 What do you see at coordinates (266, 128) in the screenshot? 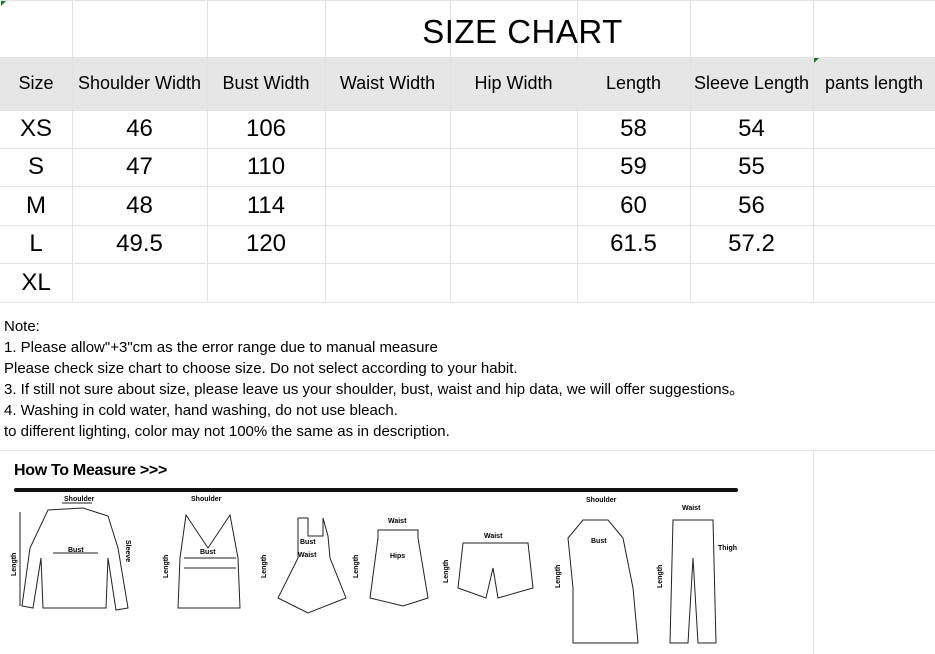
I see `table-cell: 106` at bounding box center [266, 128].